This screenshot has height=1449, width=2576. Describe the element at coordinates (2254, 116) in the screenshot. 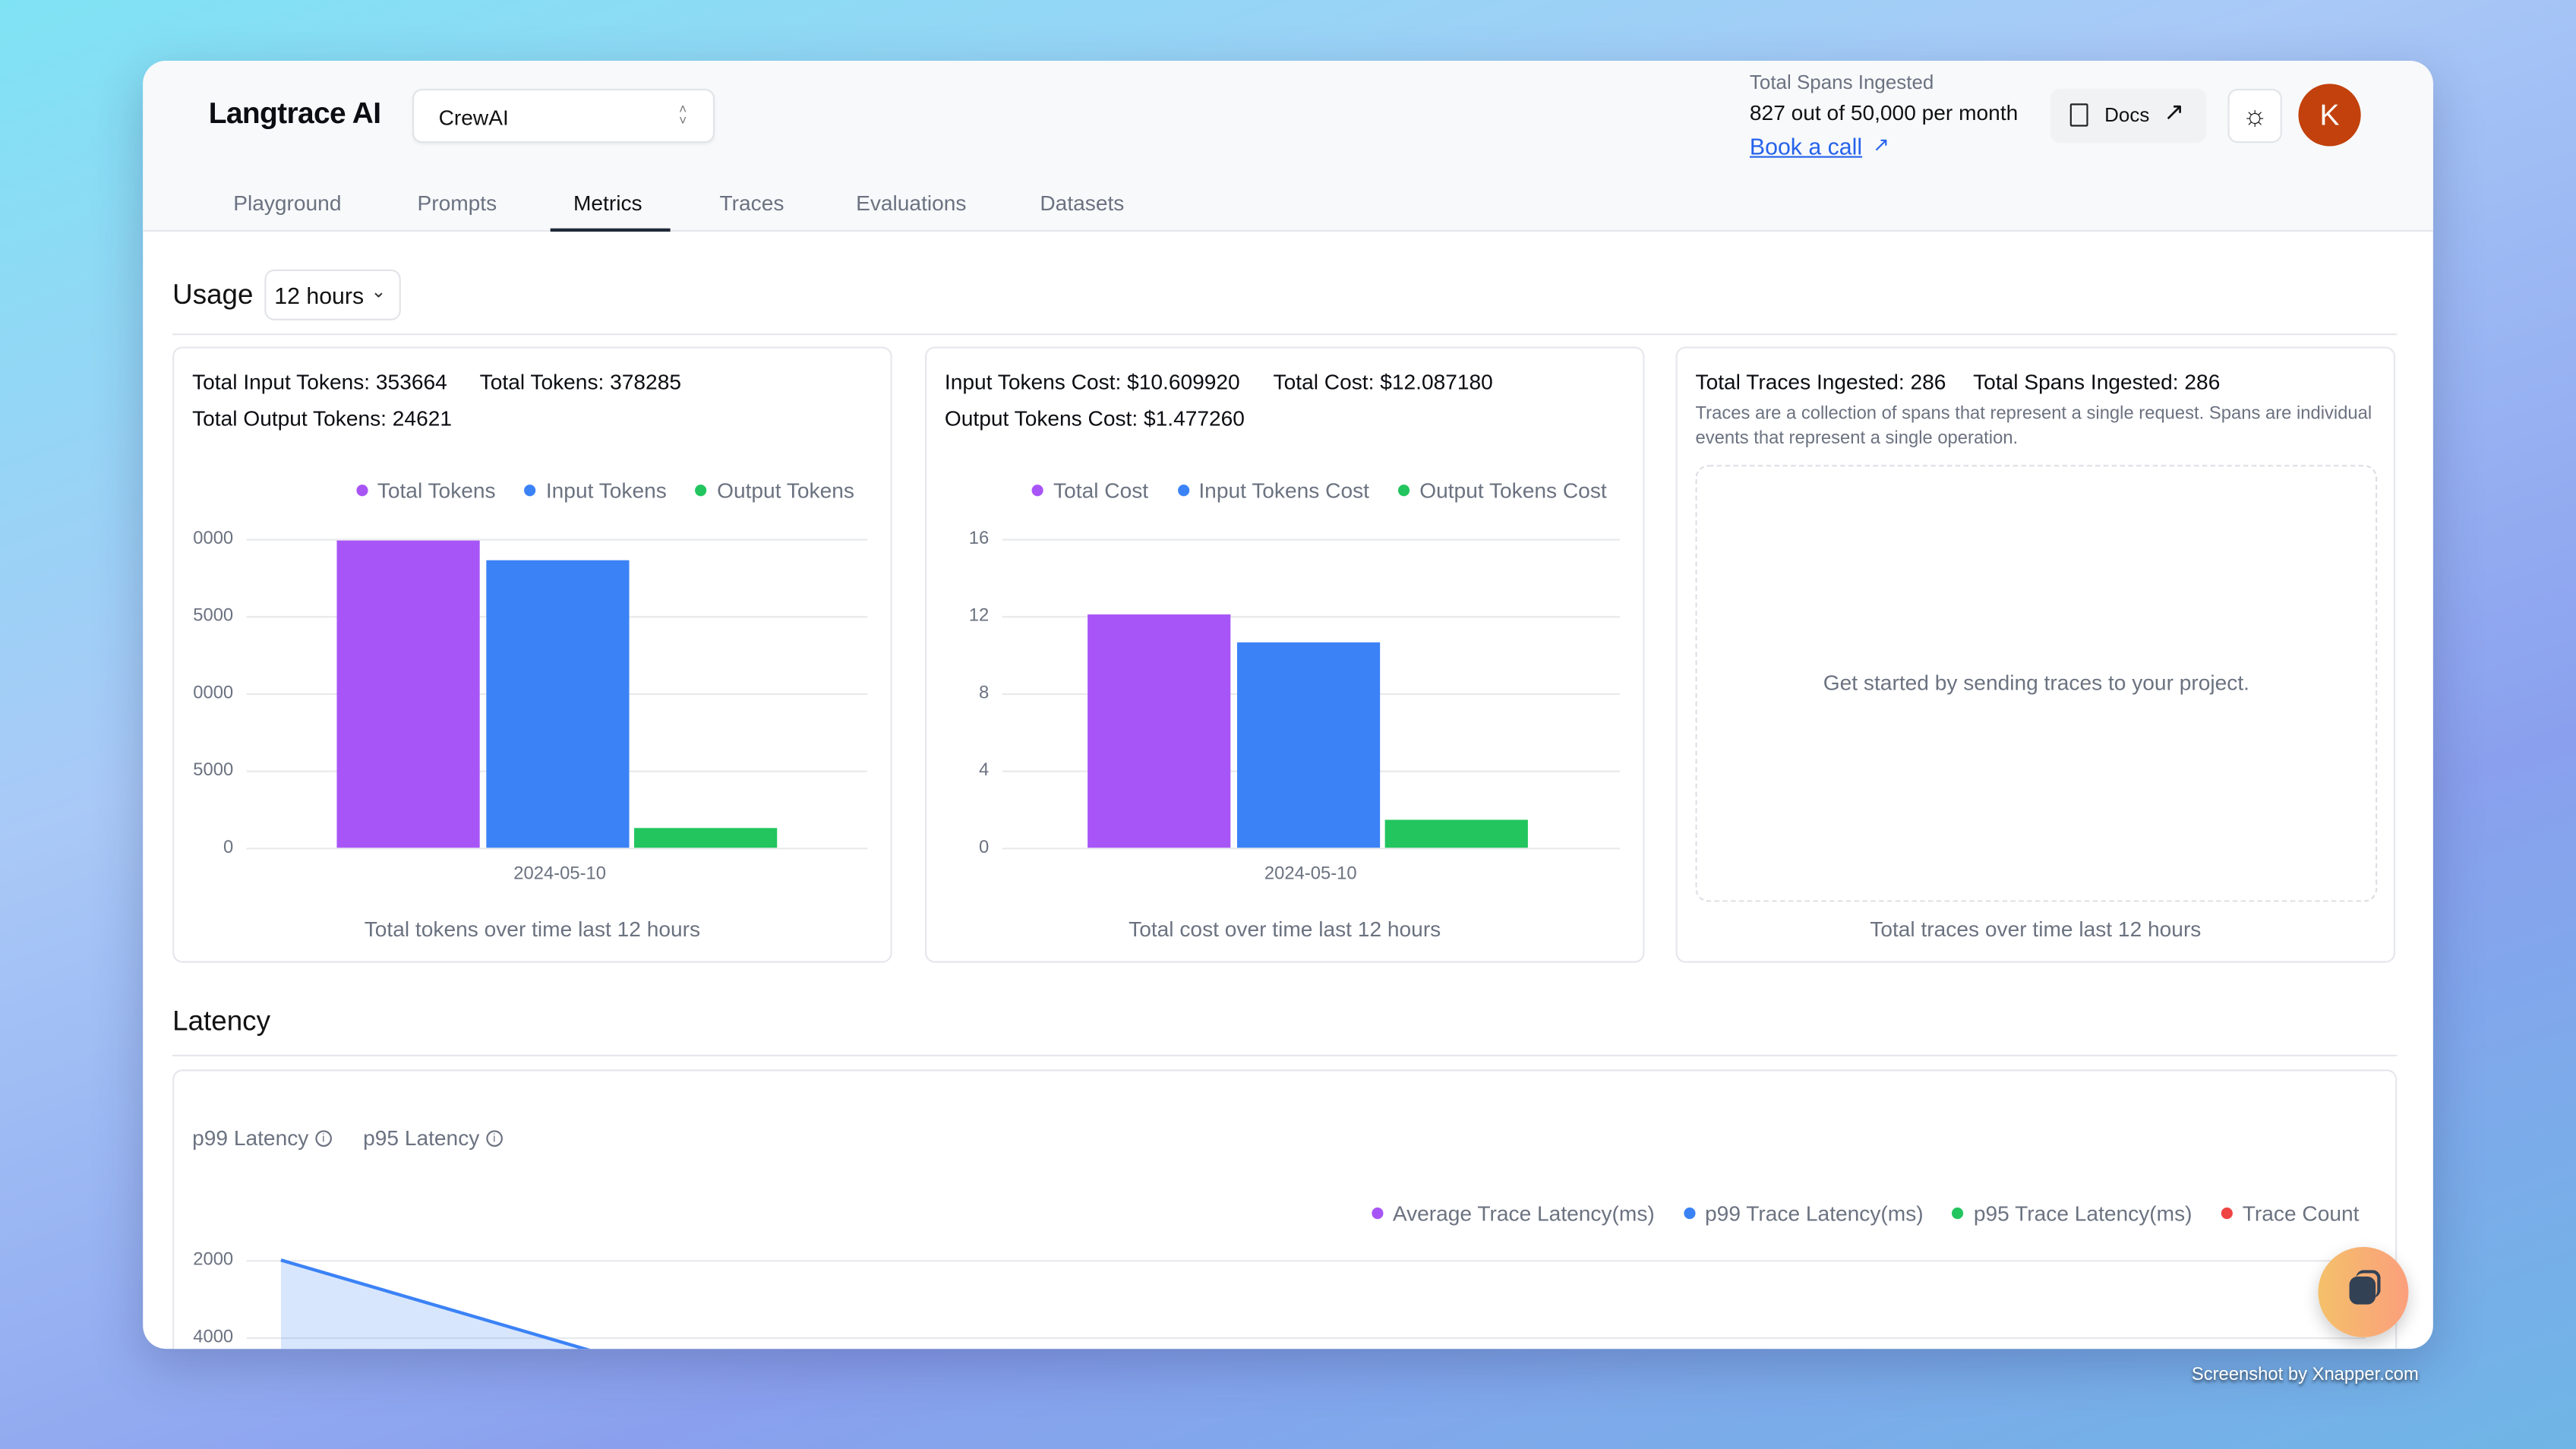

I see `theme-toggle-button: ☼` at that location.